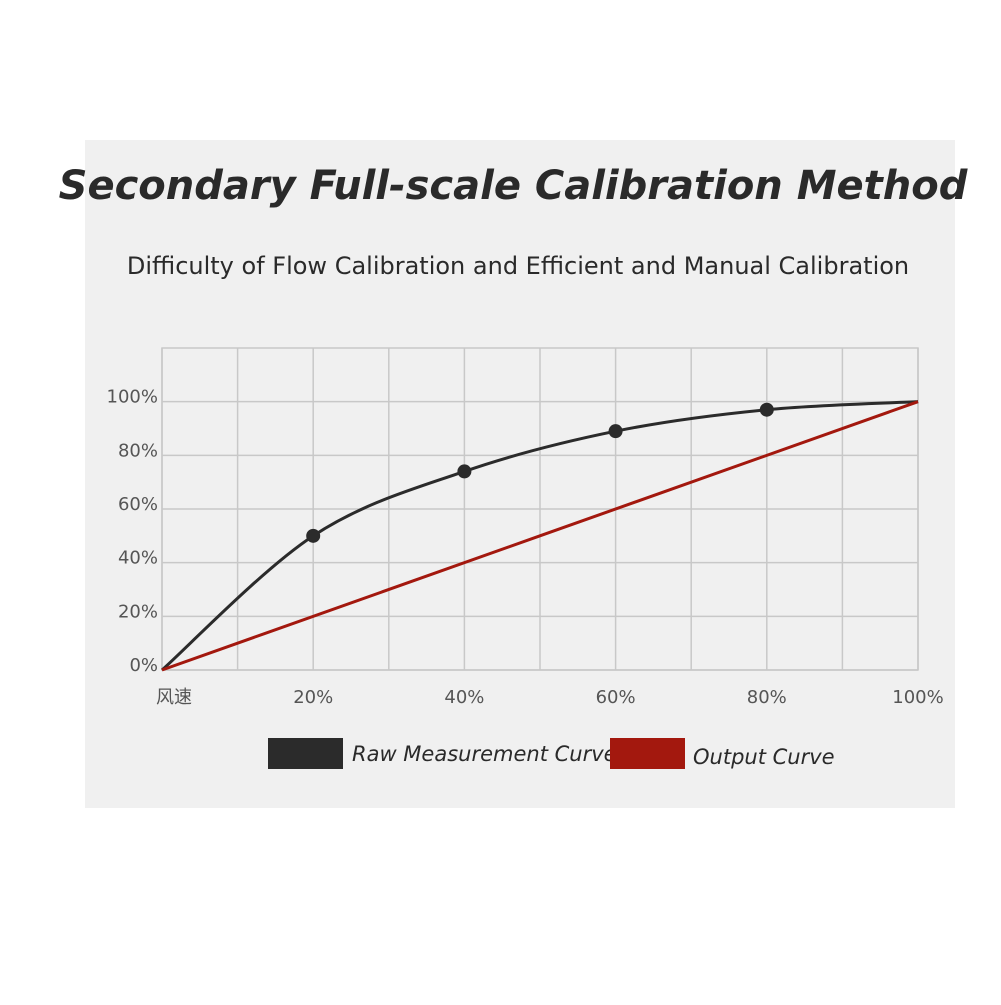  Describe the element at coordinates (138, 558) in the screenshot. I see `y-tick-label: 40%` at that location.